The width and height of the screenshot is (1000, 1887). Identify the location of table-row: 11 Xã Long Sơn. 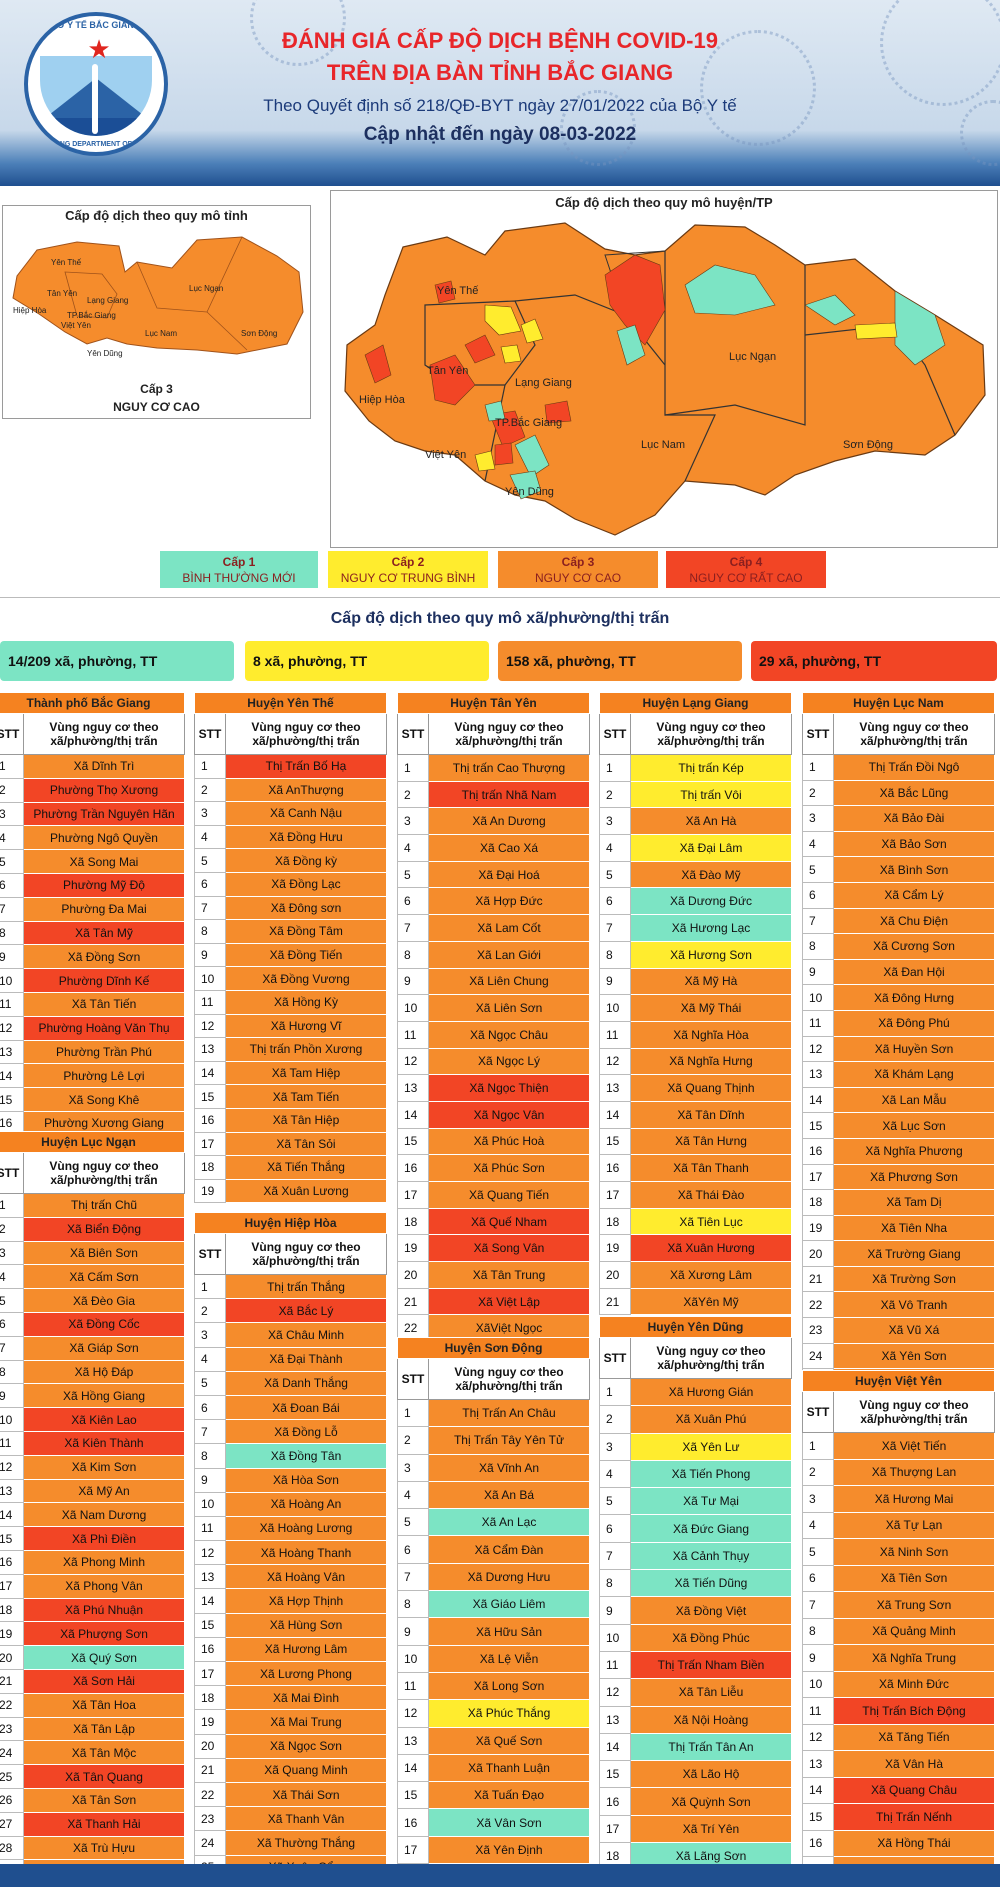
(493, 1686).